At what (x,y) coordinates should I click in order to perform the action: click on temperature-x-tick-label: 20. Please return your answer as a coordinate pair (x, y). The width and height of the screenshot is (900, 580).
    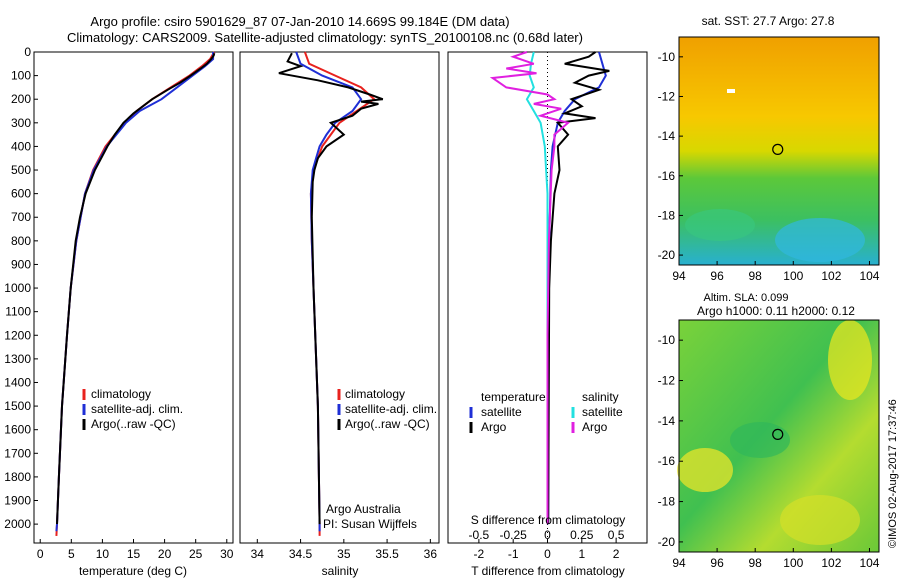
    Looking at the image, I should click on (165, 554).